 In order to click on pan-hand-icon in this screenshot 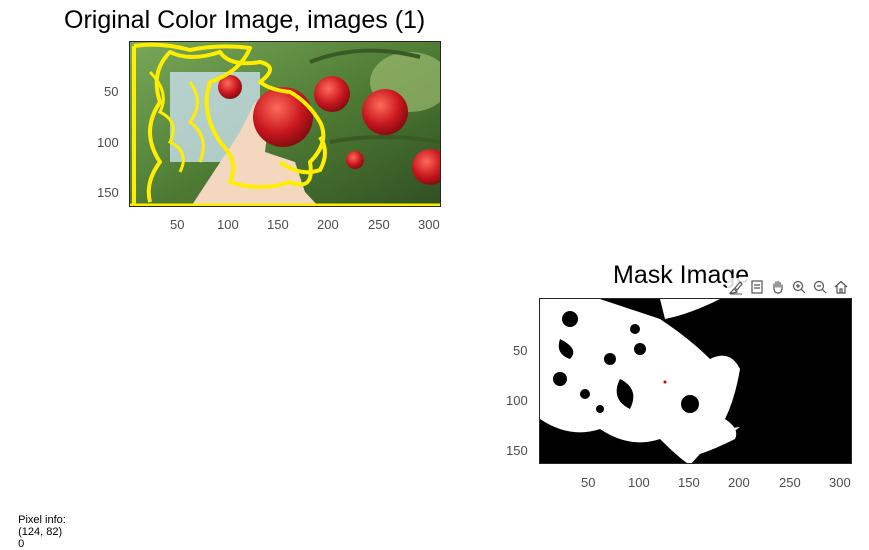, I will do `click(778, 287)`.